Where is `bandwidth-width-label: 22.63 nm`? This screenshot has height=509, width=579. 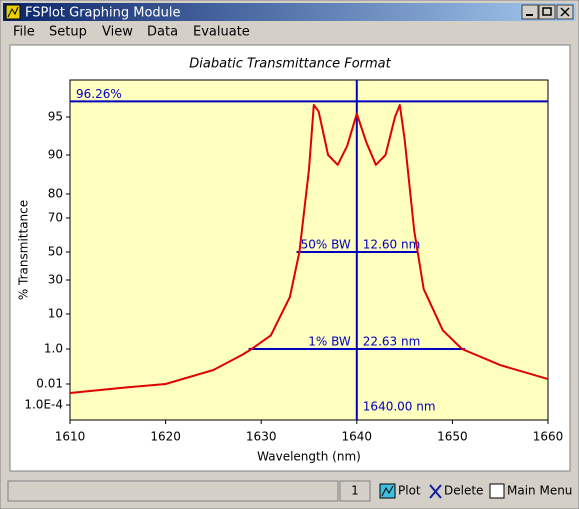 bandwidth-width-label: 22.63 nm is located at coordinates (391, 342).